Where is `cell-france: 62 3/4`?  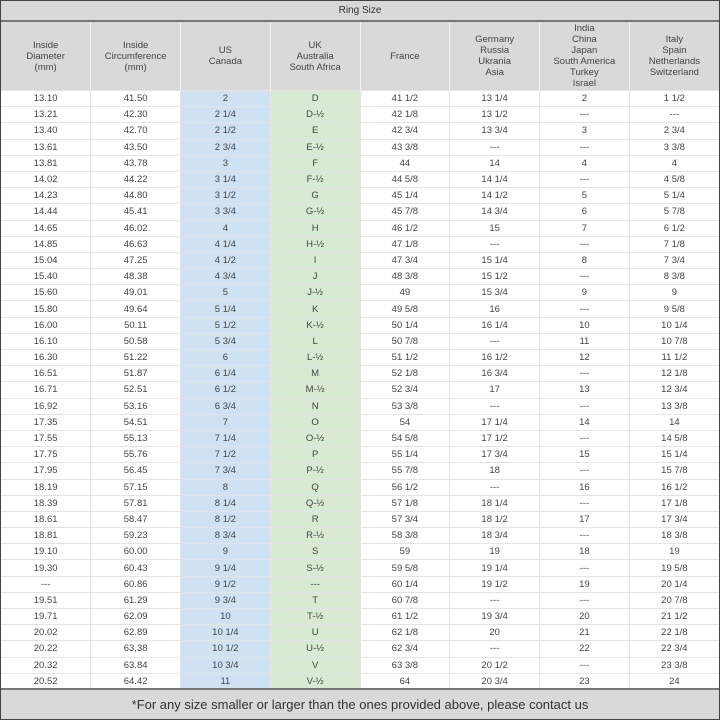 cell-france: 62 3/4 is located at coordinates (404, 649).